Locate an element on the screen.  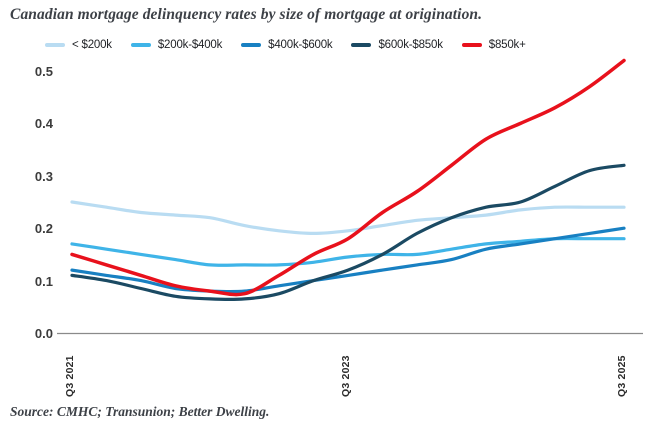
legend-swatch-400k-600k is located at coordinates (251, 45).